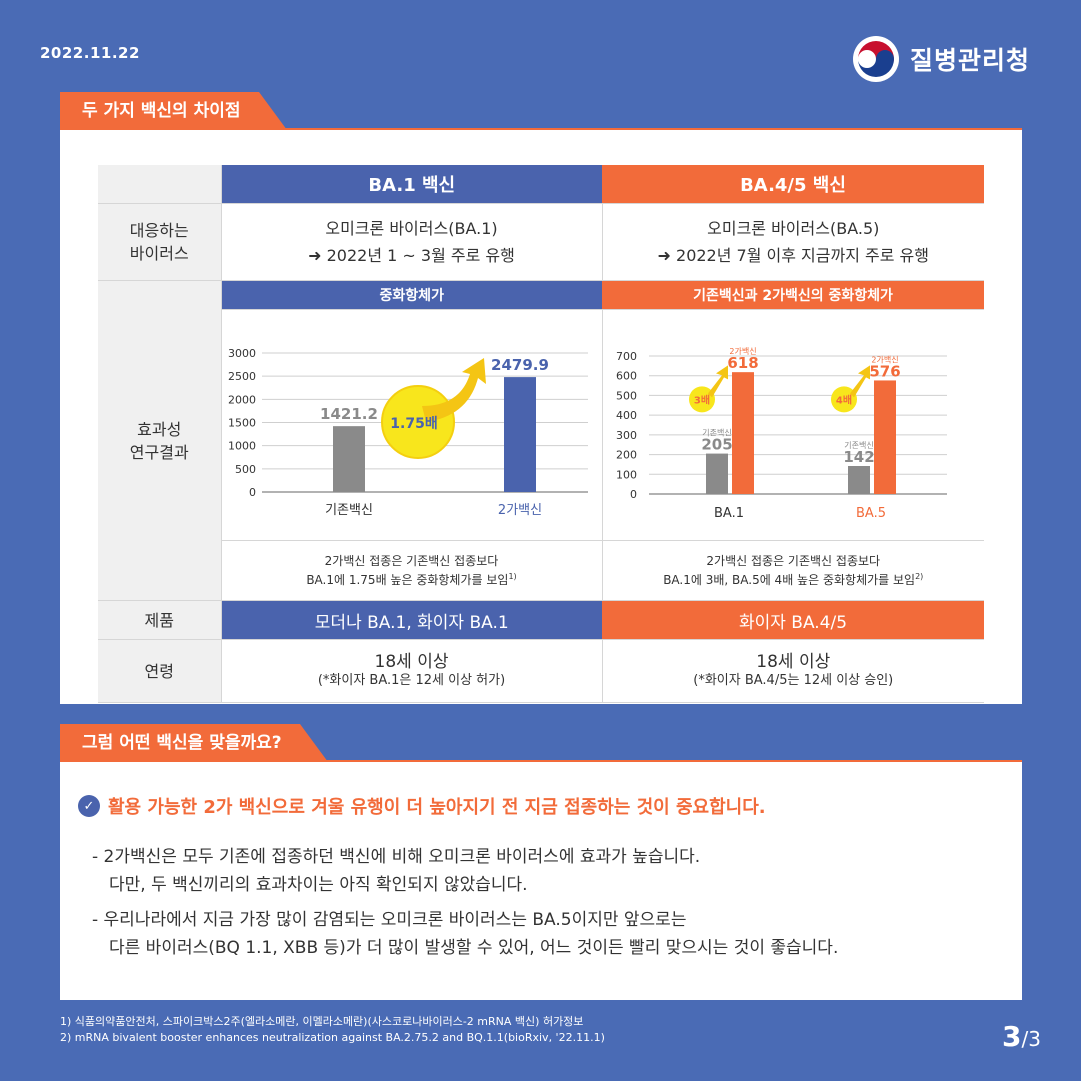 Image resolution: width=1081 pixels, height=1081 pixels. Describe the element at coordinates (520, 365) in the screenshot. I see `data-label: 2479.9` at that location.